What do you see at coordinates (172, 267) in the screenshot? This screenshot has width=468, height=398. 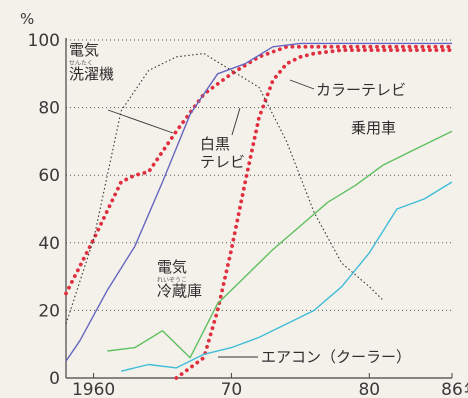 I see `series-label-fridge-1: 電気` at bounding box center [172, 267].